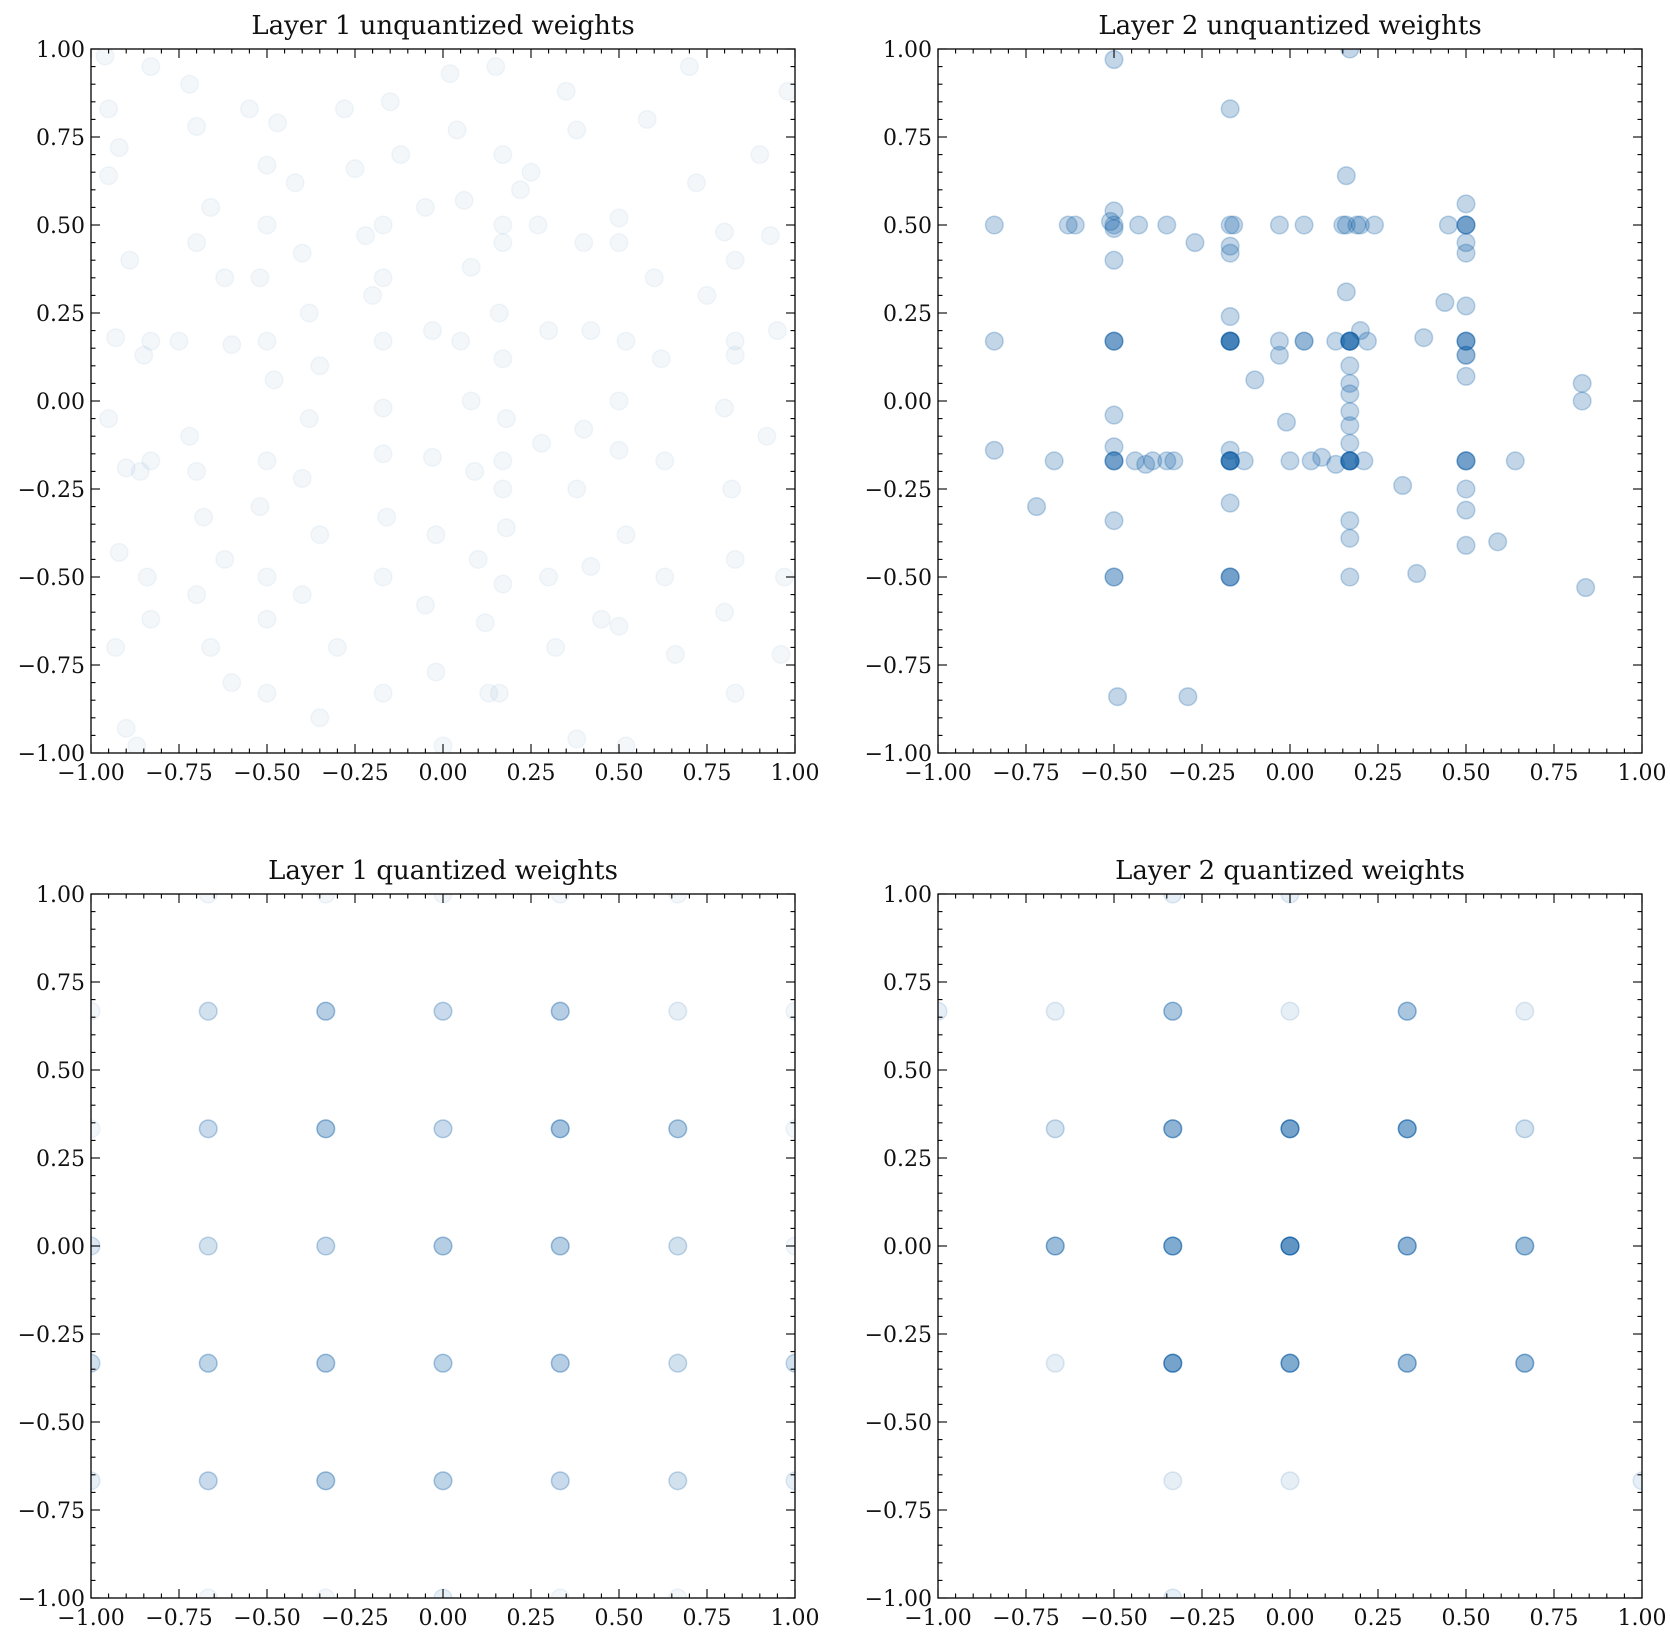 Image resolution: width=1670 pixels, height=1634 pixels. Describe the element at coordinates (898, 1423) in the screenshot. I see `y-tick-label: −0.50` at that location.